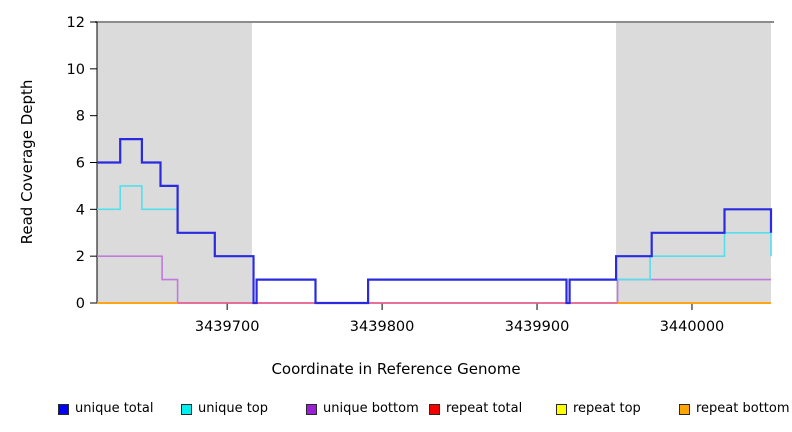 The height and width of the screenshot is (432, 792). I want to click on repeat-region-right, so click(693, 162).